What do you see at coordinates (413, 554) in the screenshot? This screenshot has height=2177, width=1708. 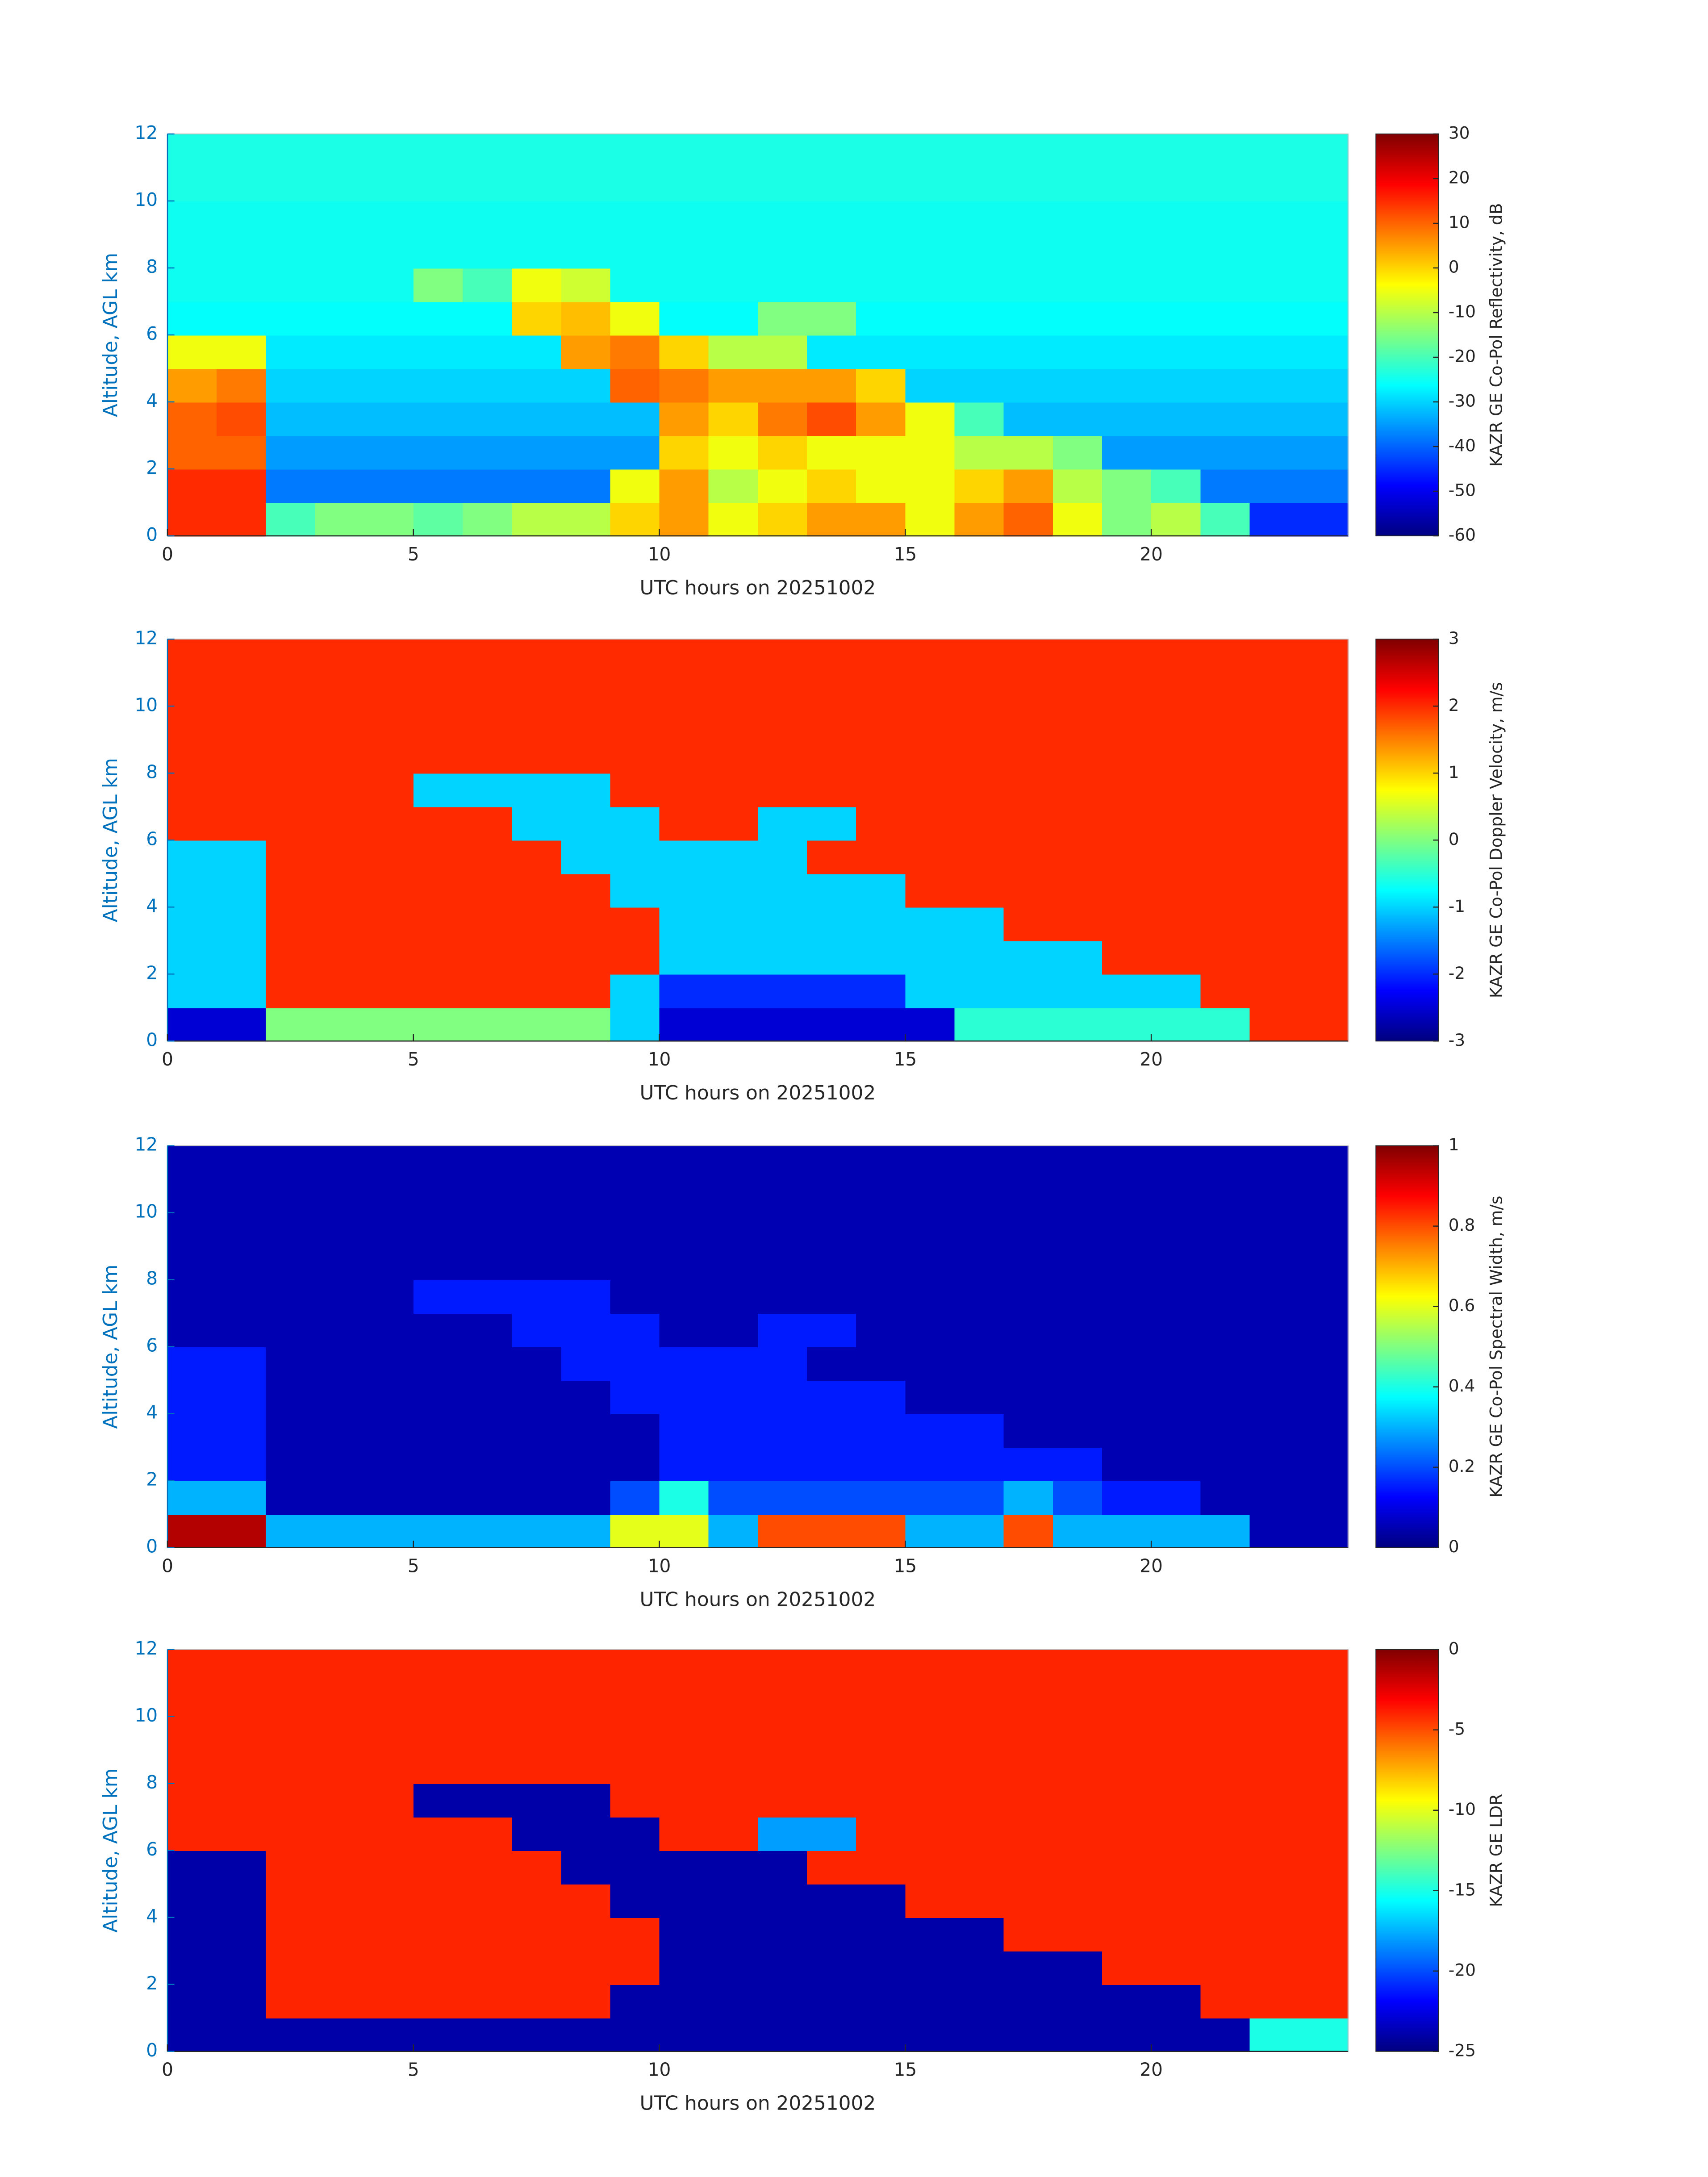 I see `x-tick-label: 5` at bounding box center [413, 554].